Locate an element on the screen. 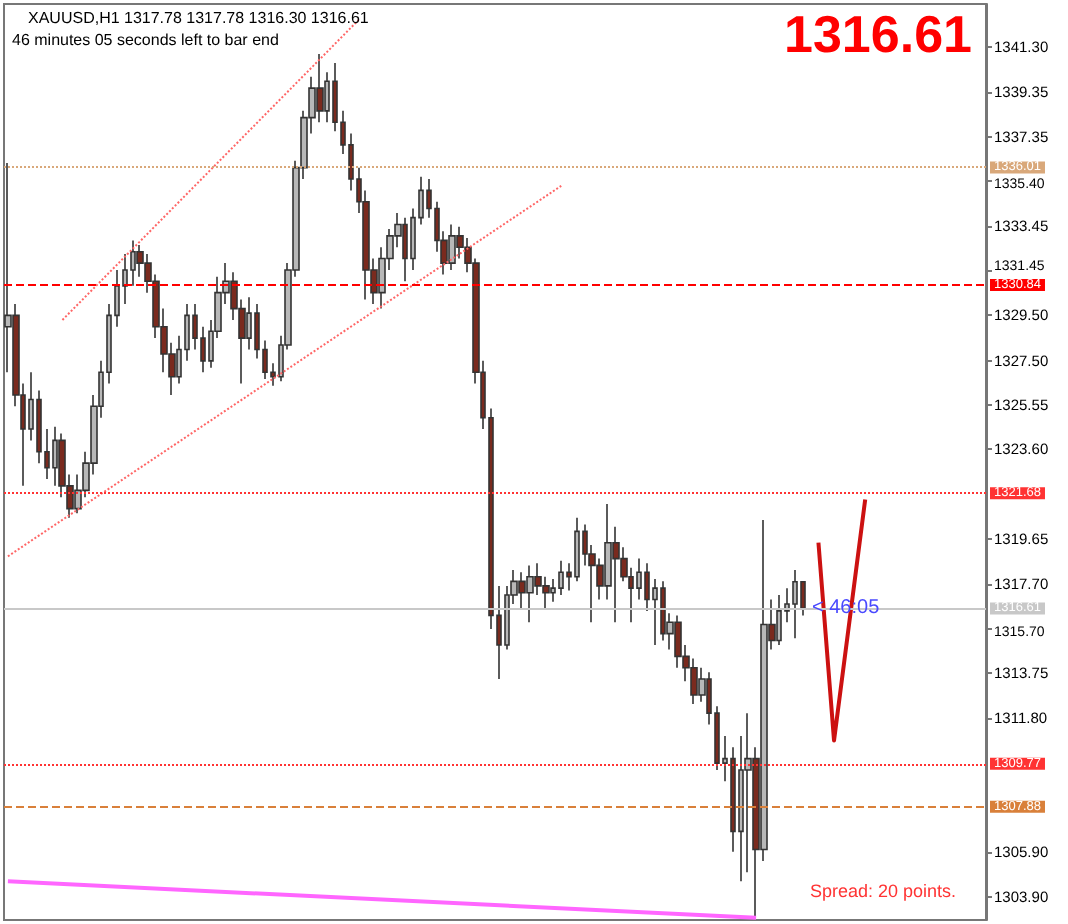  annotation: 1316.61 is located at coordinates (878, 34).